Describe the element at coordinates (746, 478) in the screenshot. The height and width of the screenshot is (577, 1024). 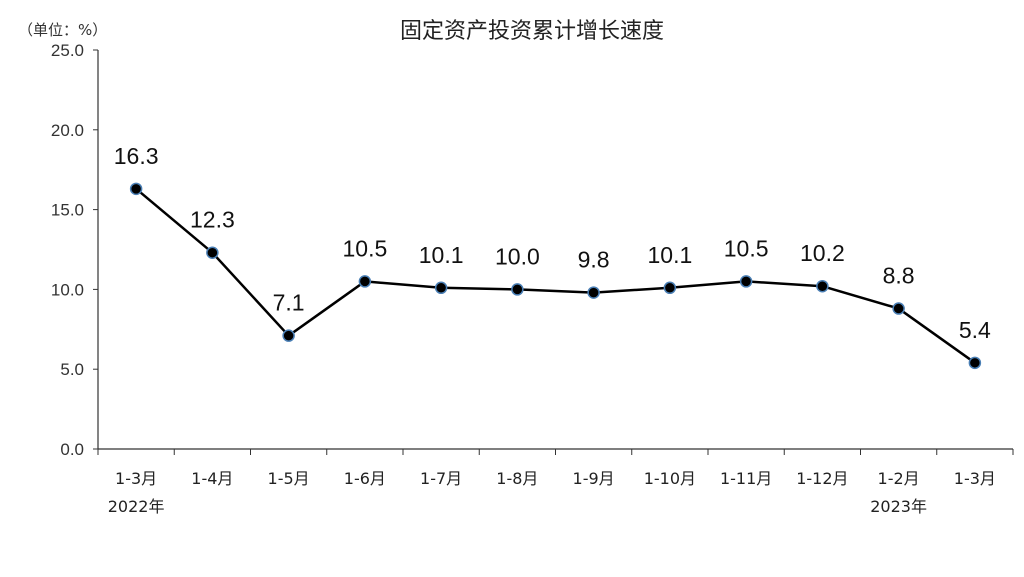
I see `x-tick-label: 1-11月` at that location.